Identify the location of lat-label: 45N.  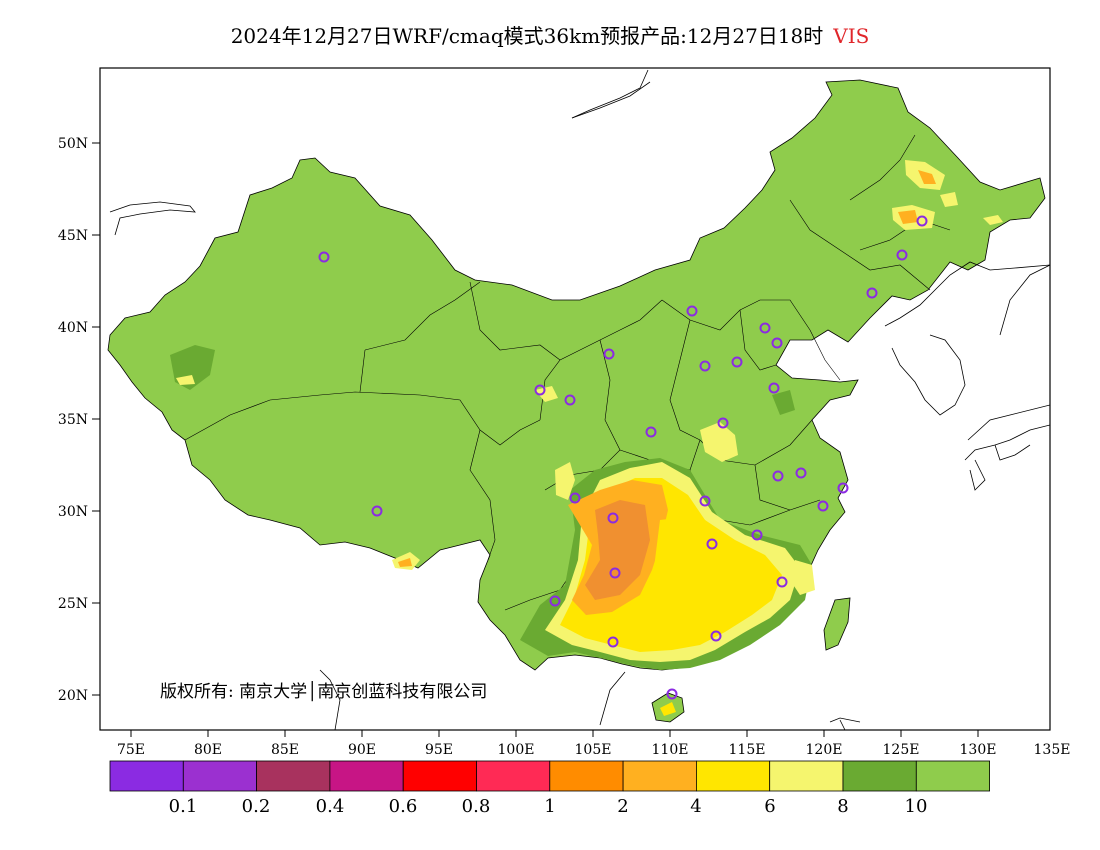
(73, 236).